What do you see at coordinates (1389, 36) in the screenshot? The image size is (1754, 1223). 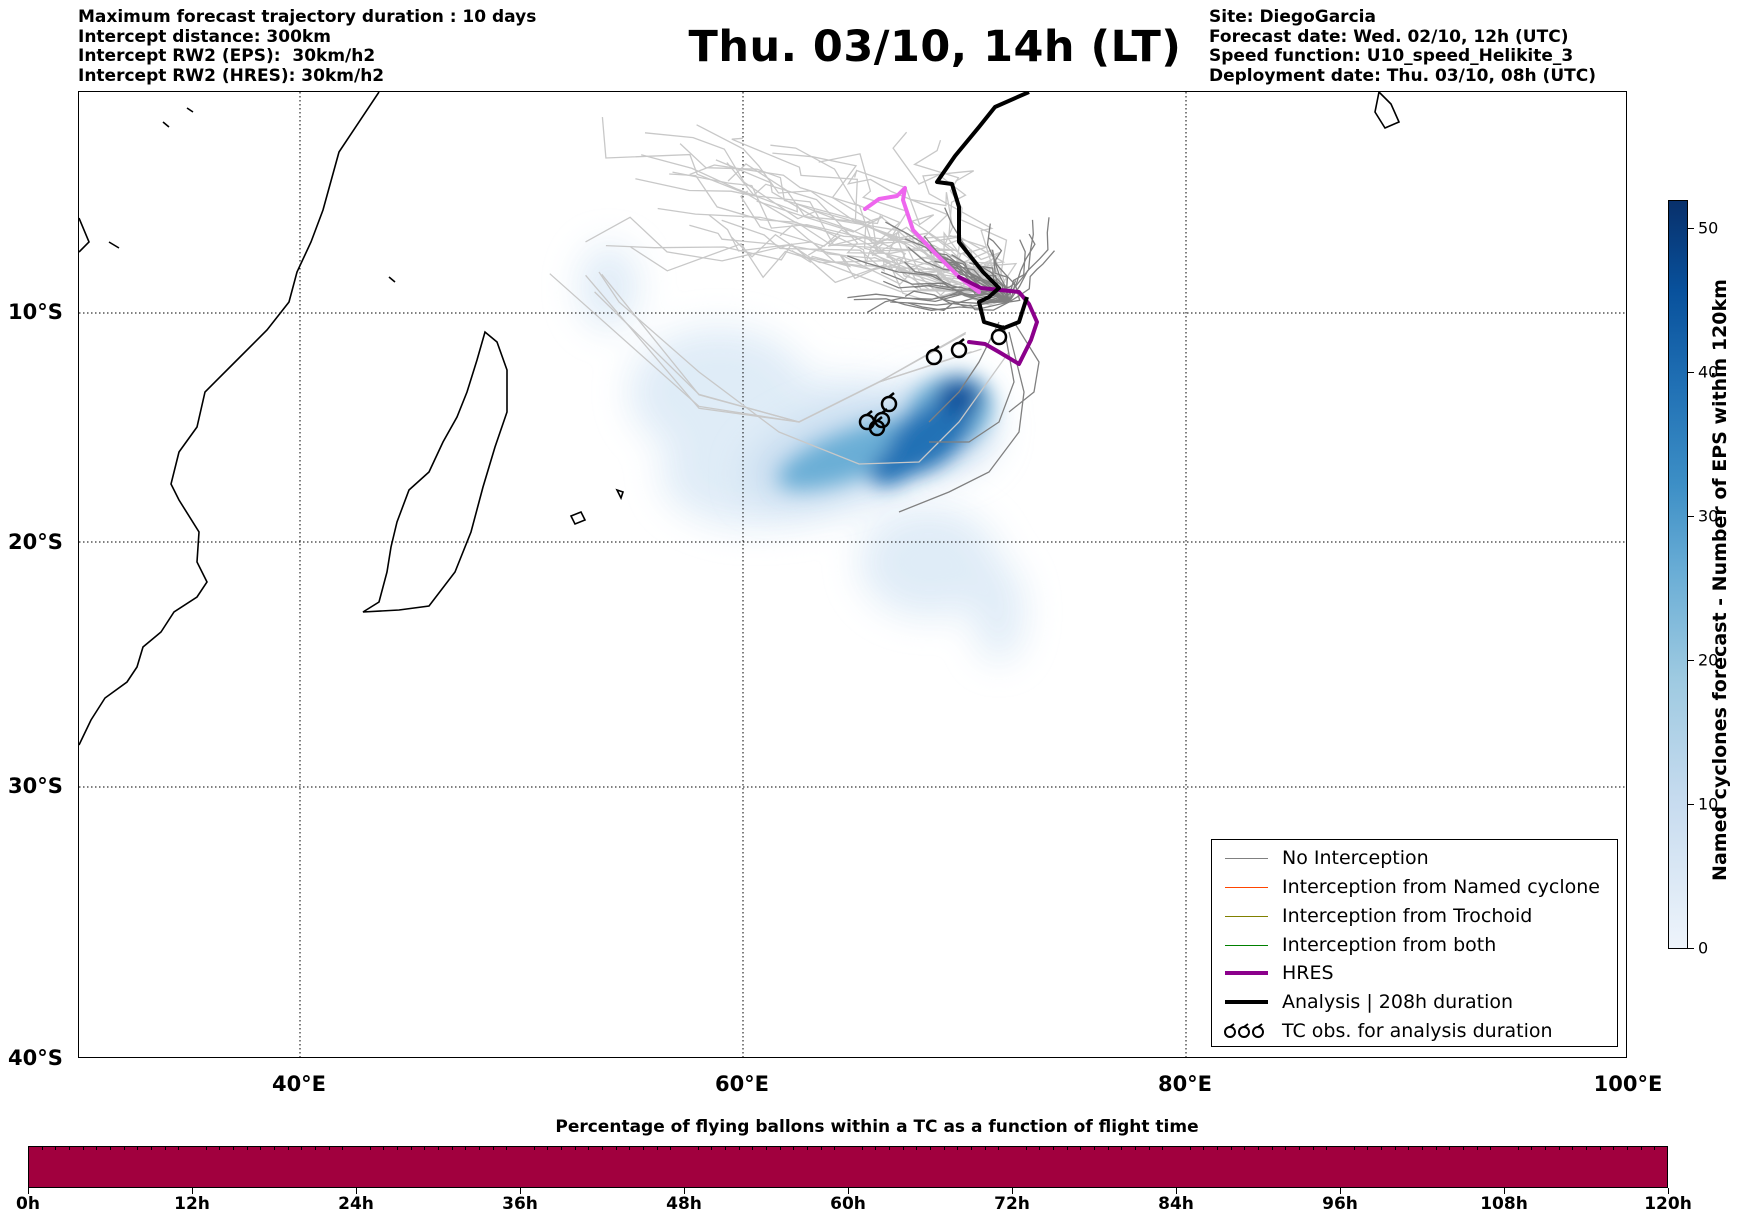 I see `header-right-line: Forecast date: Wed. 02/10, 12h (UTC)` at bounding box center [1389, 36].